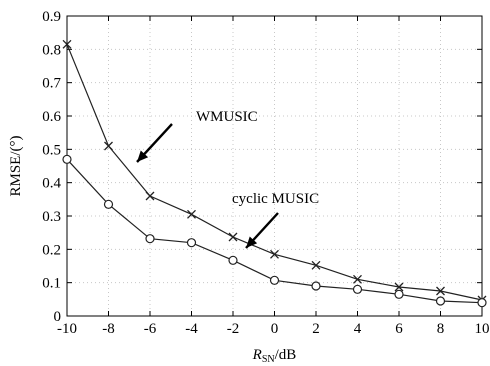 The width and height of the screenshot is (490, 366). I want to click on y-axis-title: RMSE/(°), so click(16, 165).